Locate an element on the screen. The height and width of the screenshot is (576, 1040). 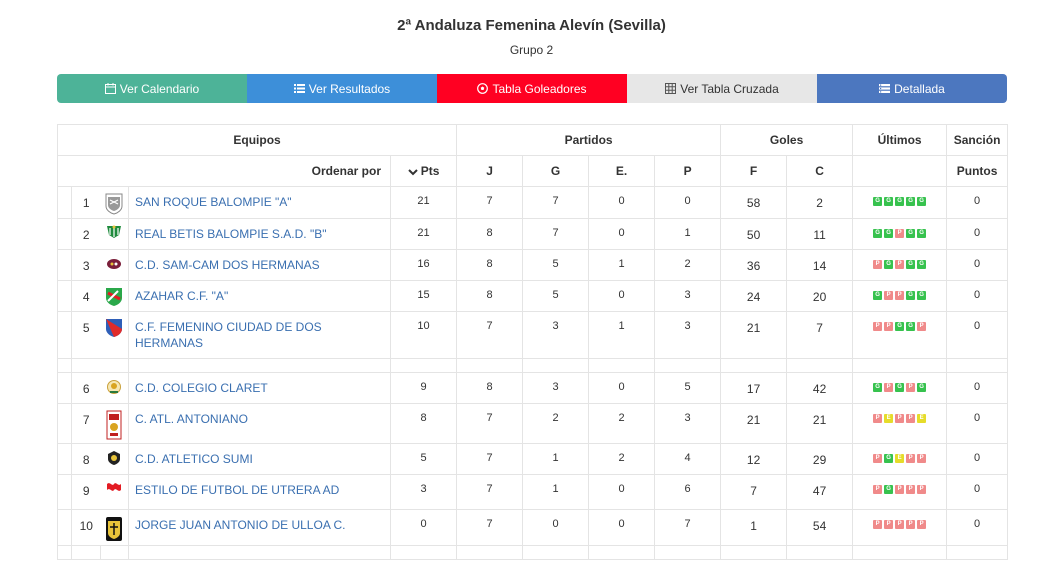
goals-for-value: 24 is located at coordinates (754, 296).